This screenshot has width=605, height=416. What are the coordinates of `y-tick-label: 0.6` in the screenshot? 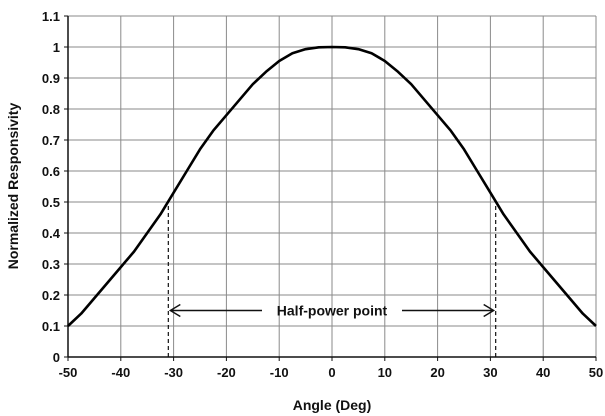 It's located at (51, 171).